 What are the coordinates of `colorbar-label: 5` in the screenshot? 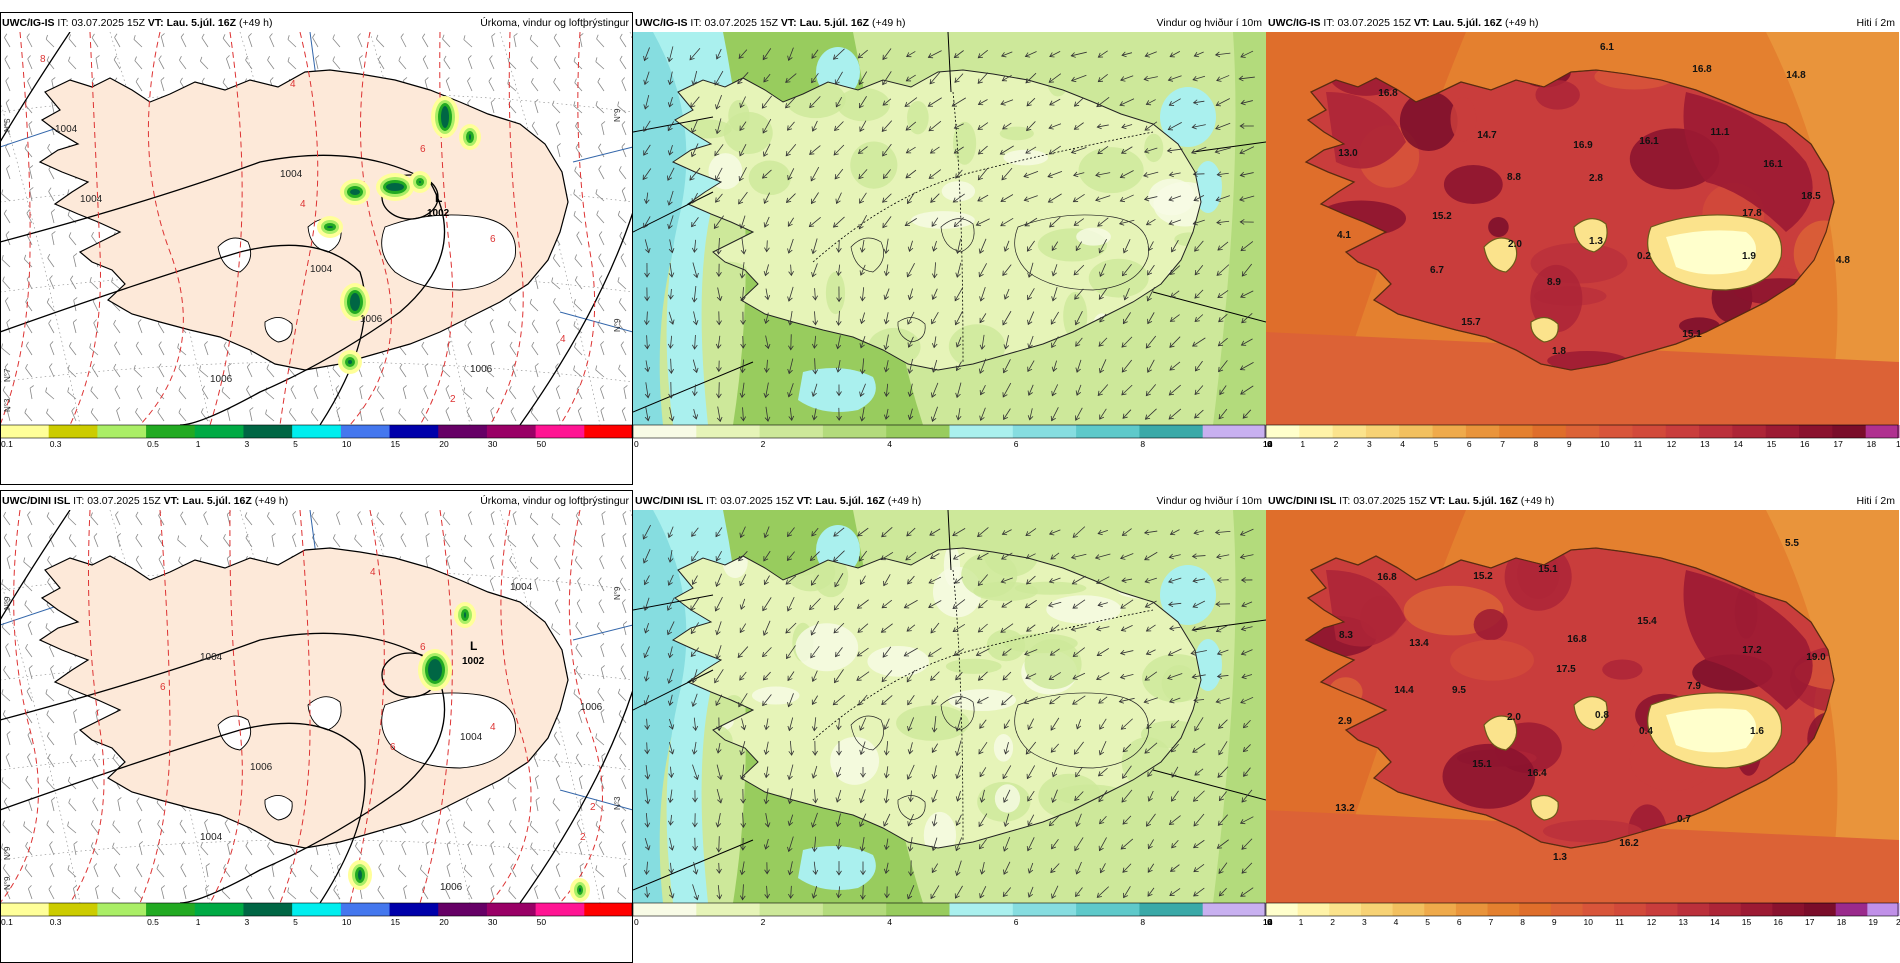 It's located at (295, 444).